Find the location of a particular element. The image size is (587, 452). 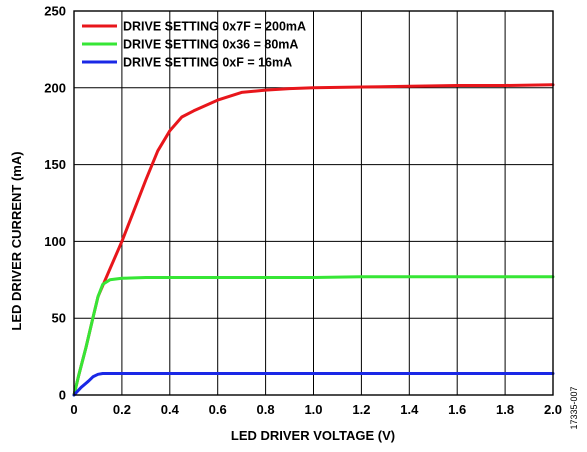

y-tick-label: 250 is located at coordinates (55, 11).